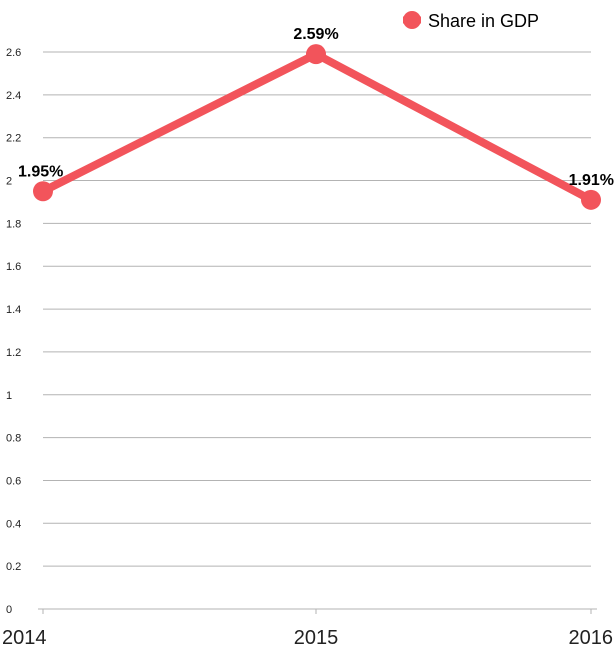  I want to click on y-tick-label: 1.4, so click(13, 310).